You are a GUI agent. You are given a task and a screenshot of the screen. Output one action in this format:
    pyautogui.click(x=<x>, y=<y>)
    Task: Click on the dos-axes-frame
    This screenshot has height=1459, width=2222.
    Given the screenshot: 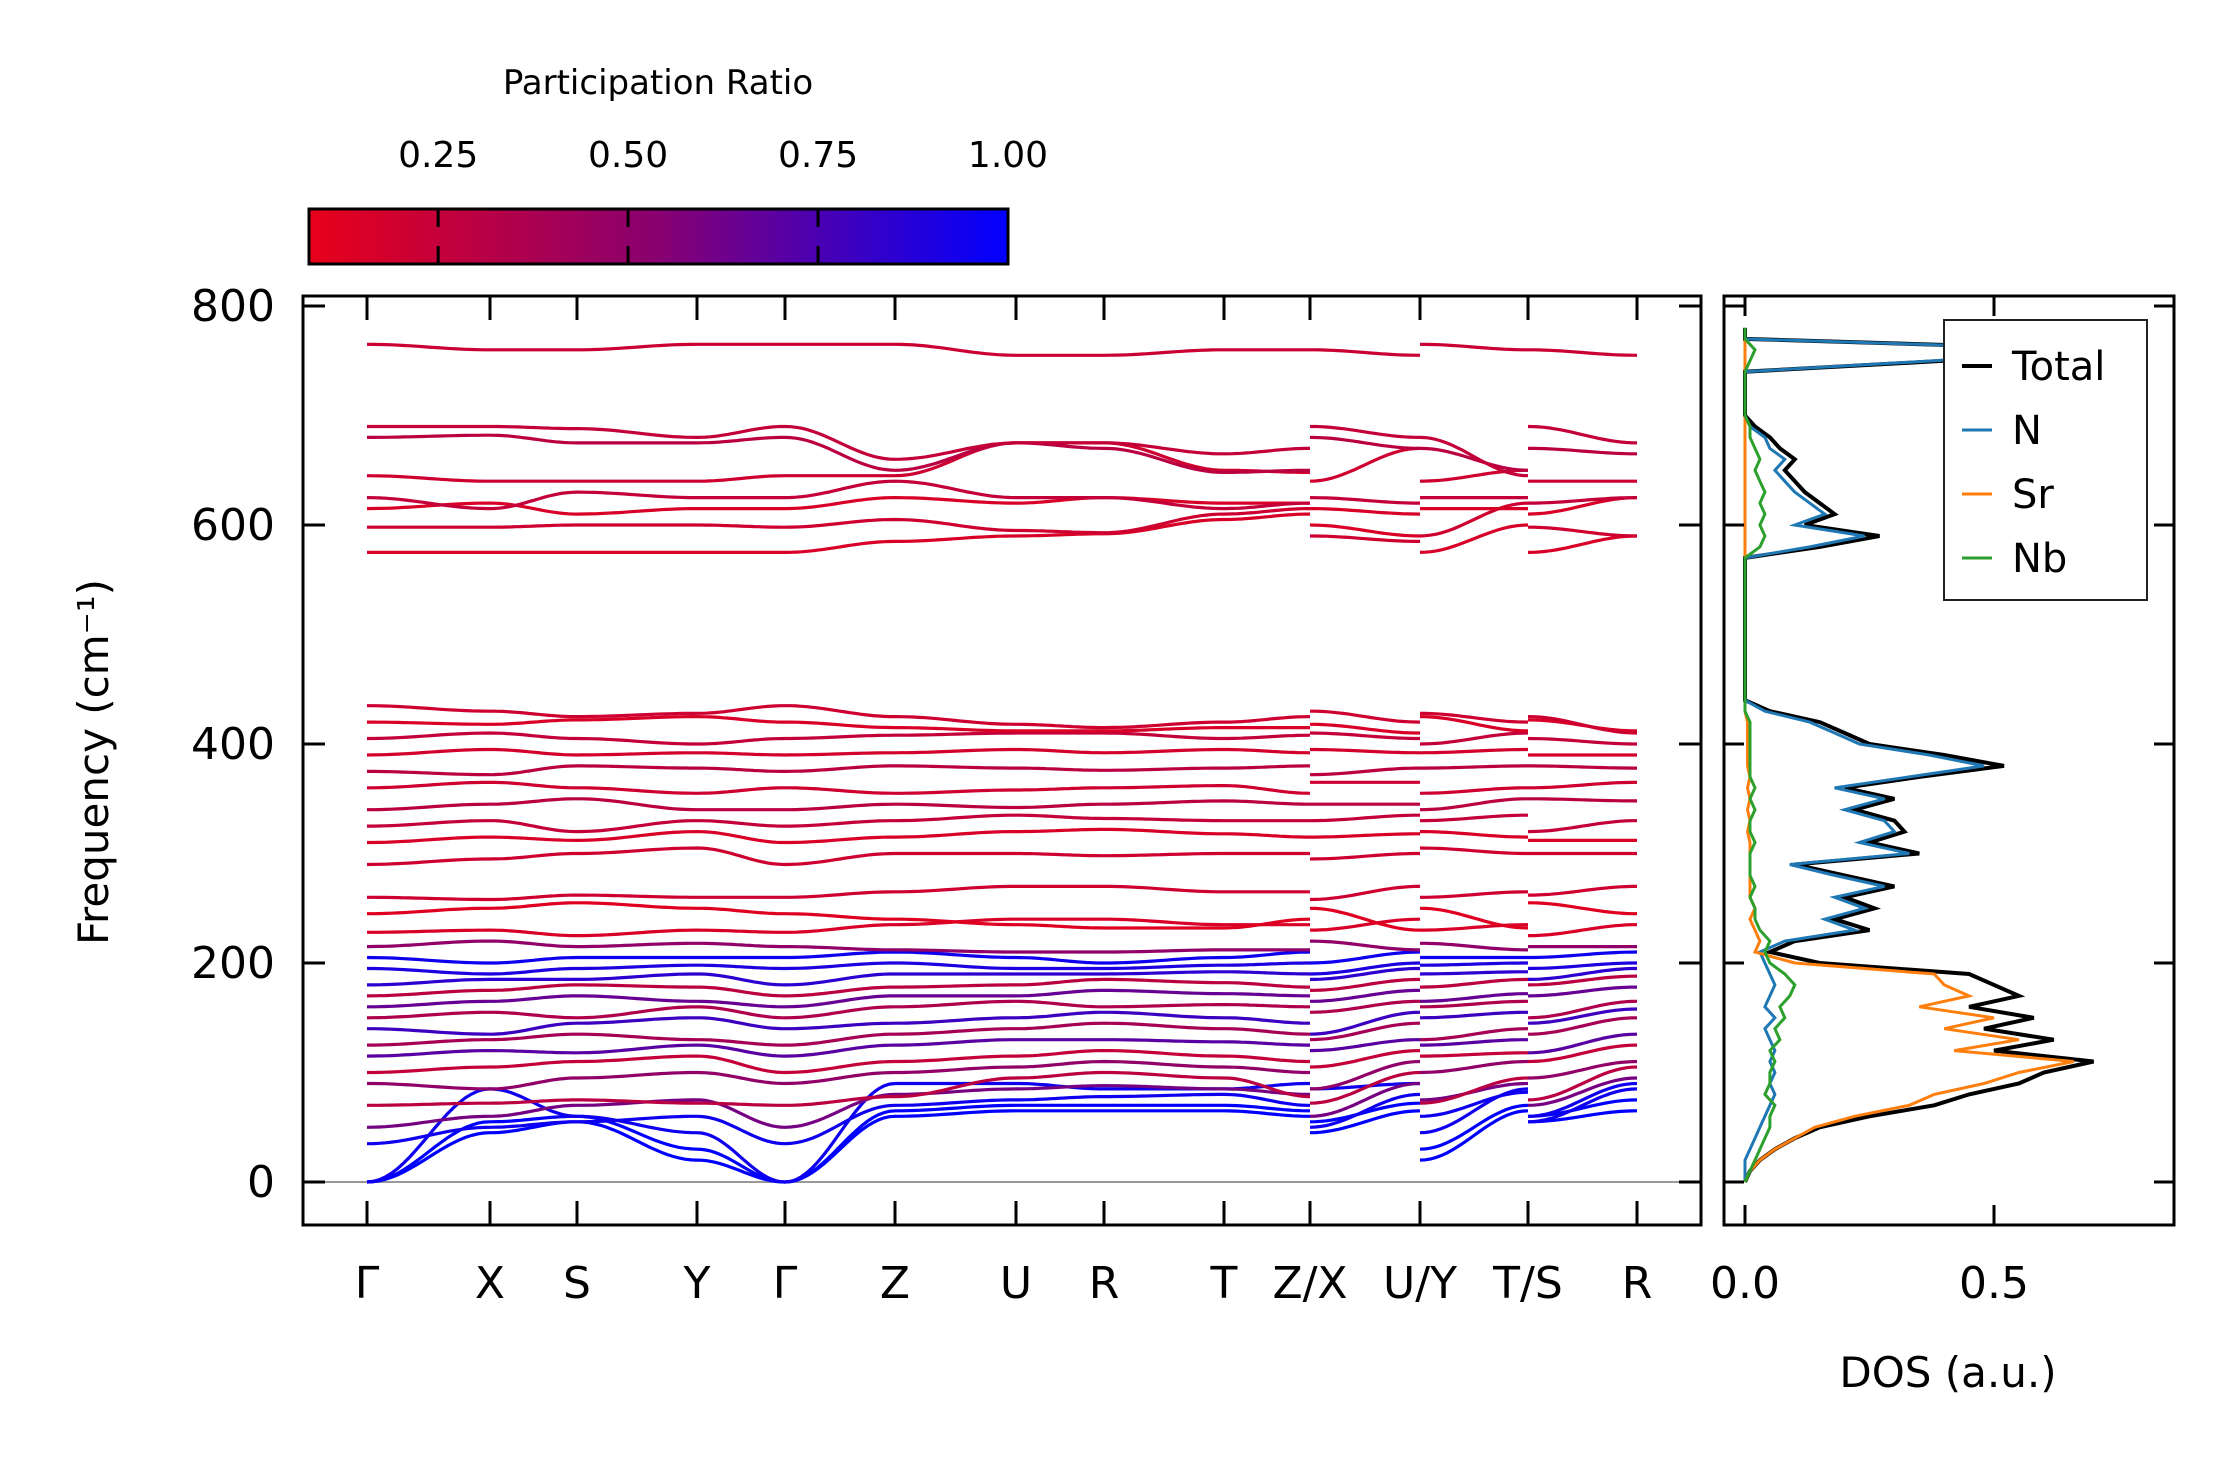 What is the action you would take?
    pyautogui.click(x=1949, y=760)
    